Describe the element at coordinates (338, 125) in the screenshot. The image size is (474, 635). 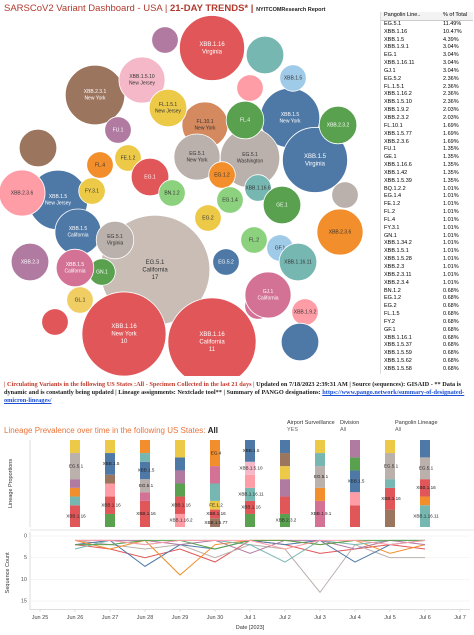
I see `bubble-label: XBB.2.3.2` at that location.